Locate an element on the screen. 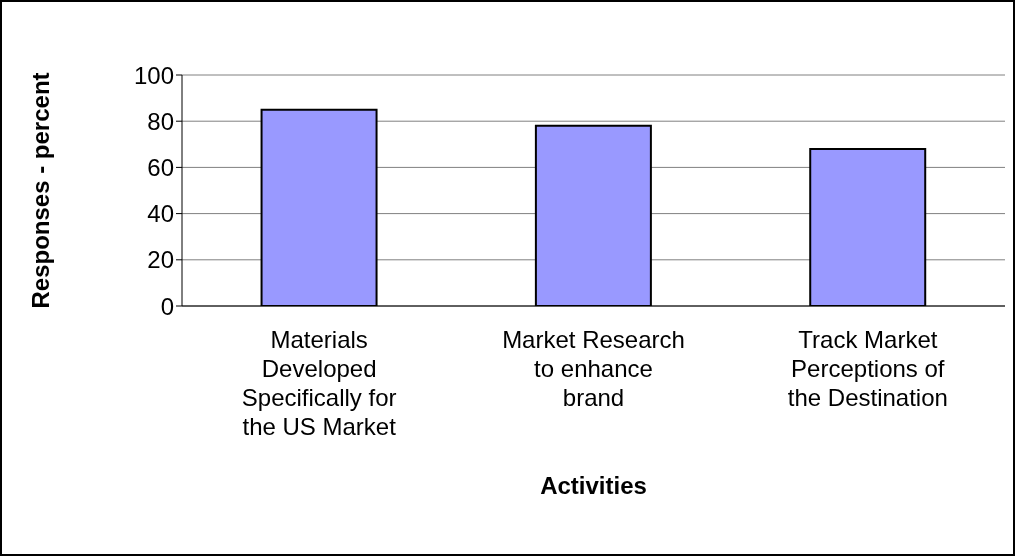 This screenshot has width=1015, height=556. x-tick-label: Materials Developed Specifically for the US Market is located at coordinates (319, 383).